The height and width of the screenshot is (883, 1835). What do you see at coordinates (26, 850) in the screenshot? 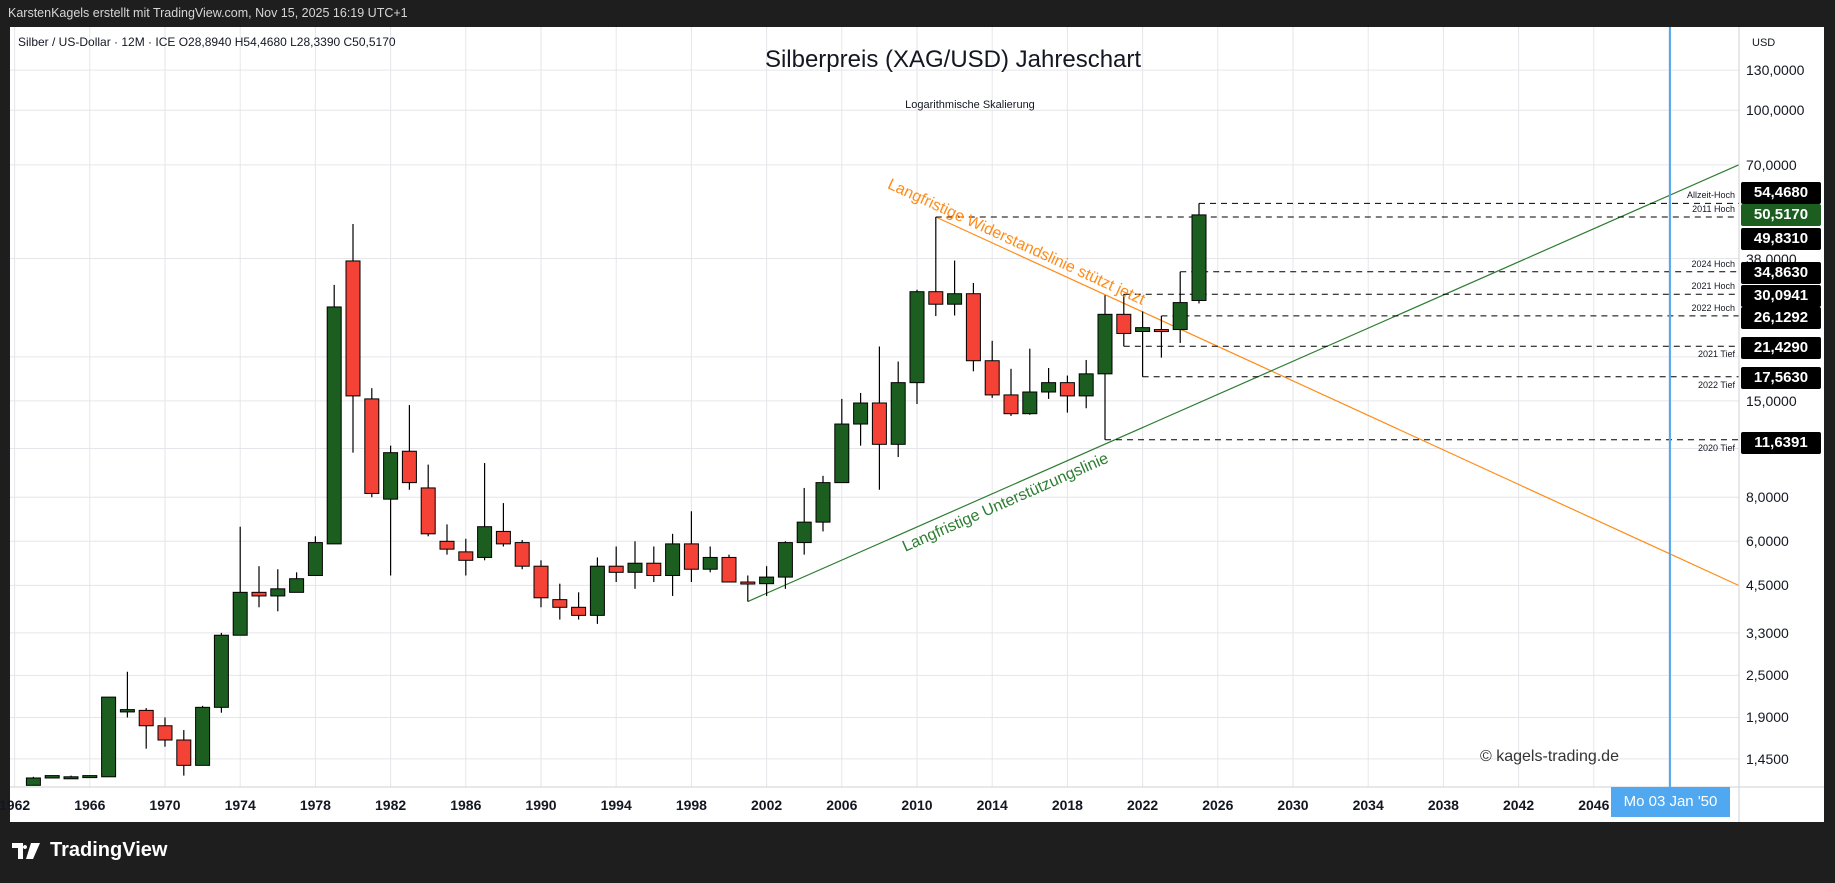
I see `tradingview-logo-icon` at bounding box center [26, 850].